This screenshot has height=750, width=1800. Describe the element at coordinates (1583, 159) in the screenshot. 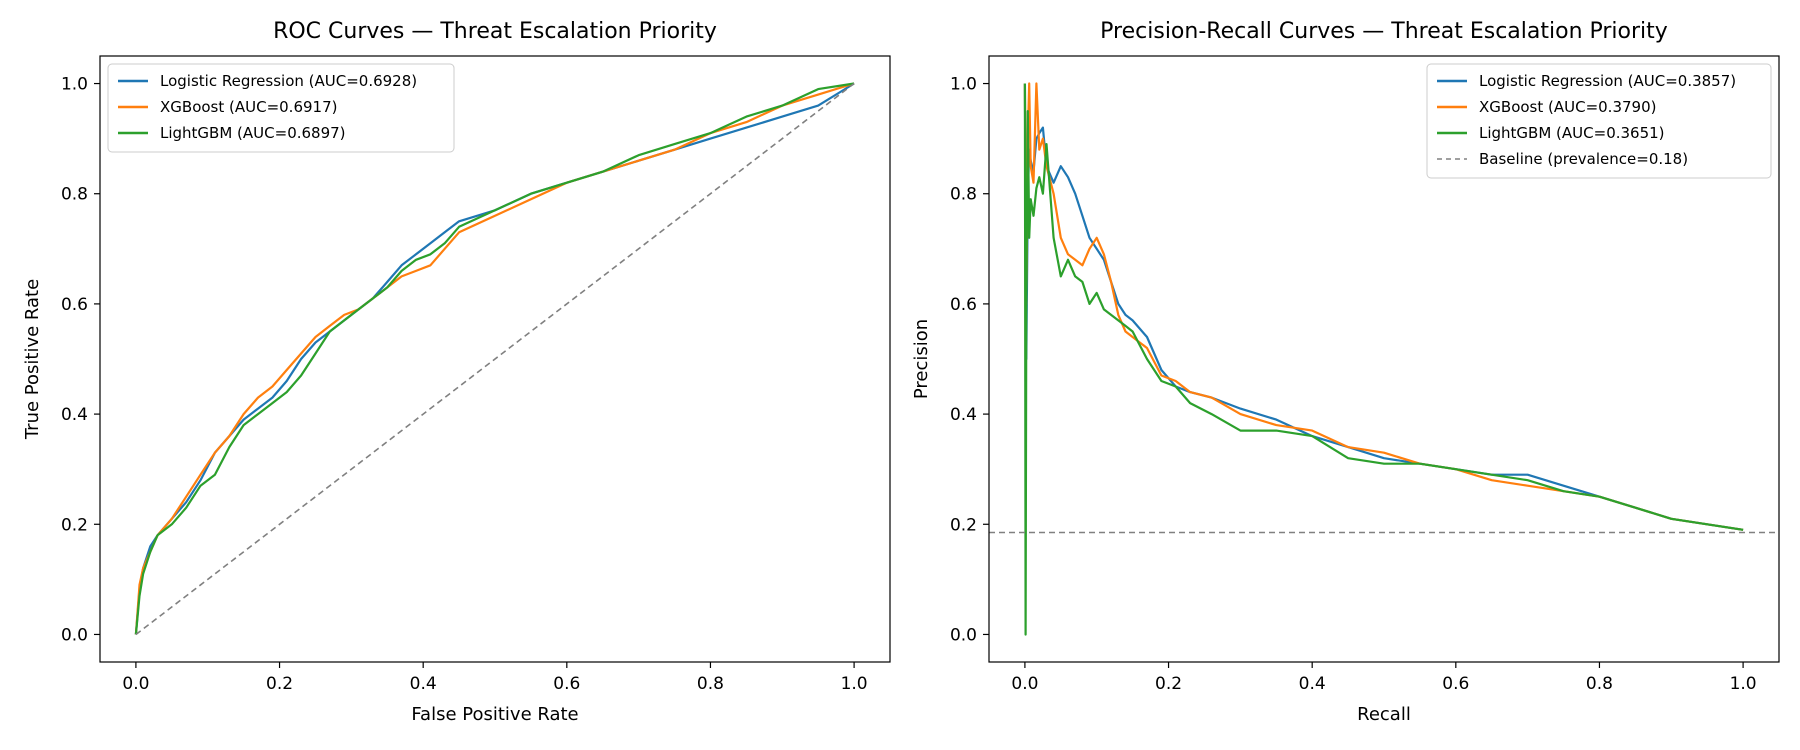

I see `legend-label: Baseline (prevalence=0.18)` at that location.